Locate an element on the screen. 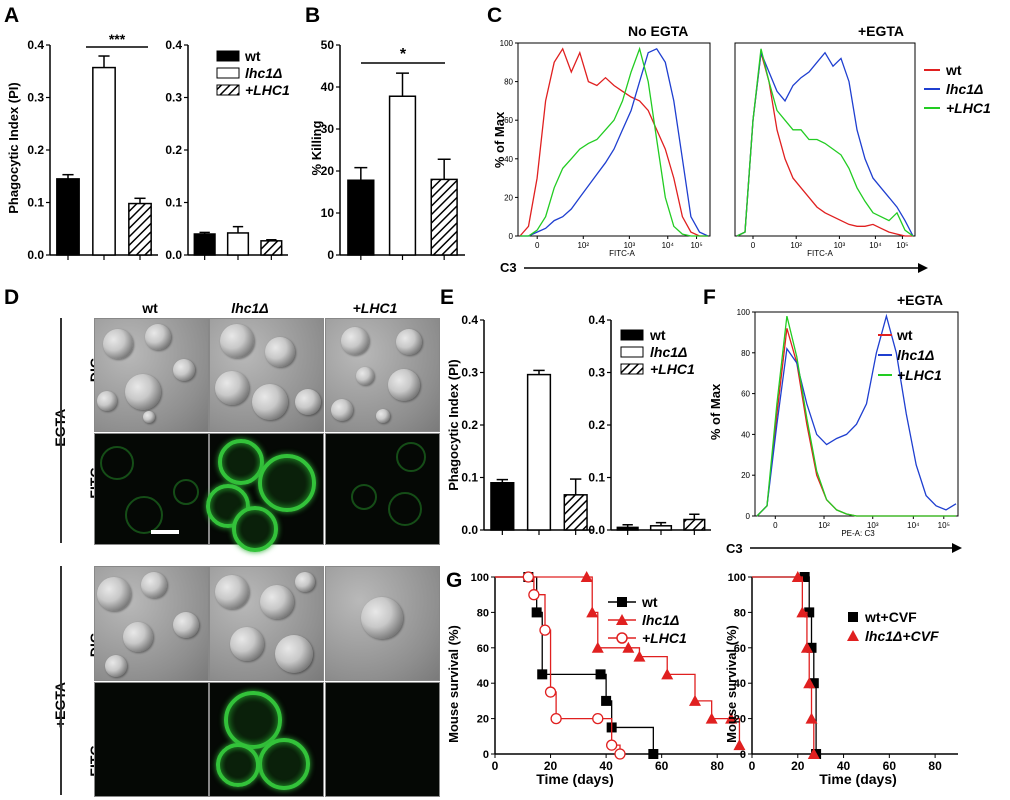 This screenshot has width=1010, height=800. g1-legend-lhc1: lhc1Δ is located at coordinates (660, 620).